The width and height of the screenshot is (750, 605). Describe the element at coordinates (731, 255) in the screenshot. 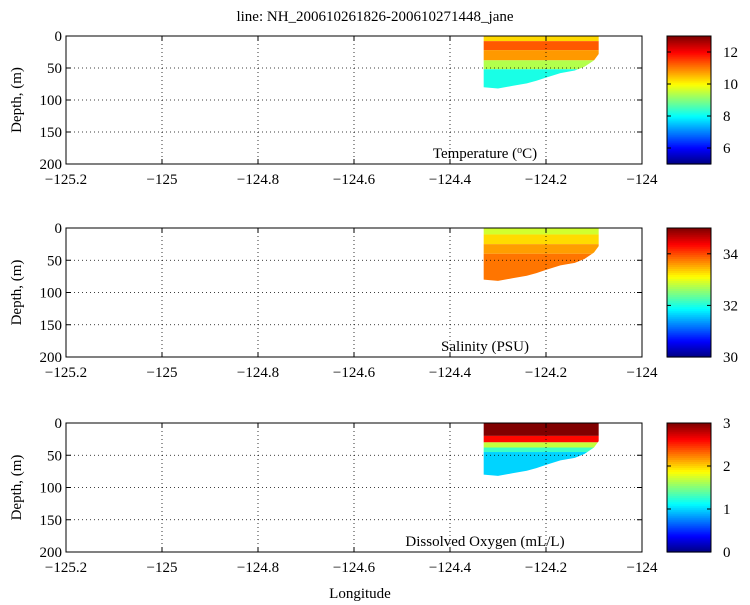

I see `colorbar-tick-label: 34` at that location.